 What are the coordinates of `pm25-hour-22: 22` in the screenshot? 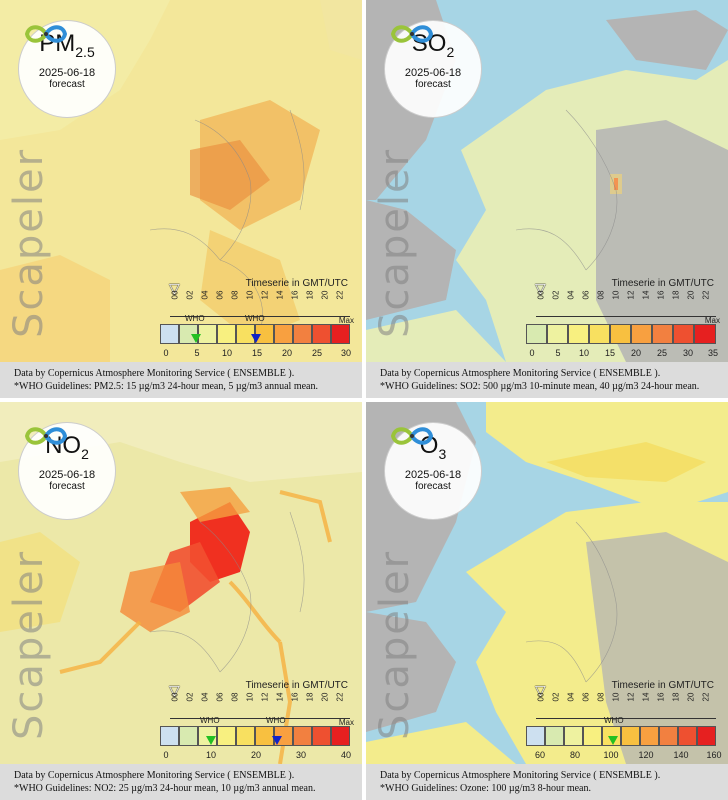 It's located at (340, 295).